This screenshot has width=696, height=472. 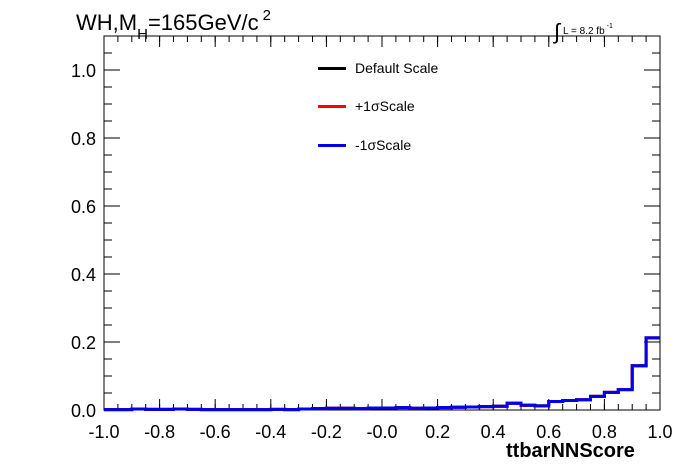 I want to click on x-tick-label: -0.2, so click(x=326, y=432).